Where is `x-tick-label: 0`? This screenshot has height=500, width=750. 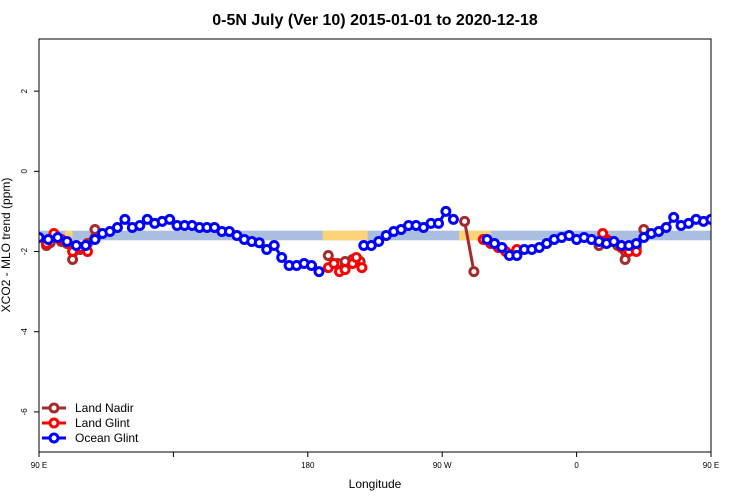 x-tick-label: 0 is located at coordinates (576, 465).